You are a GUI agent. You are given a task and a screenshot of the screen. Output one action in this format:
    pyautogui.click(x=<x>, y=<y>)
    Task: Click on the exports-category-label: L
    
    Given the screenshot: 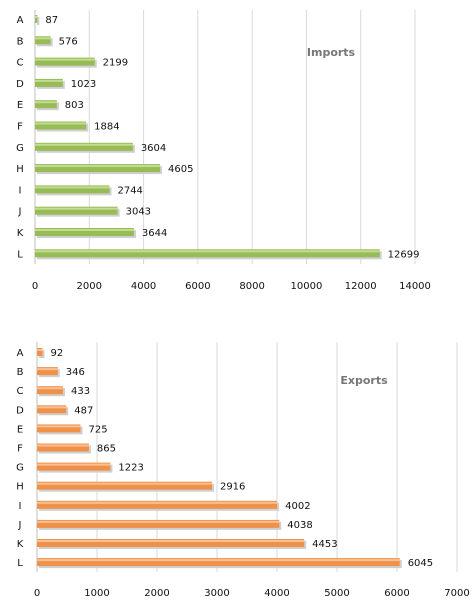 What is the action you would take?
    pyautogui.click(x=20, y=563)
    